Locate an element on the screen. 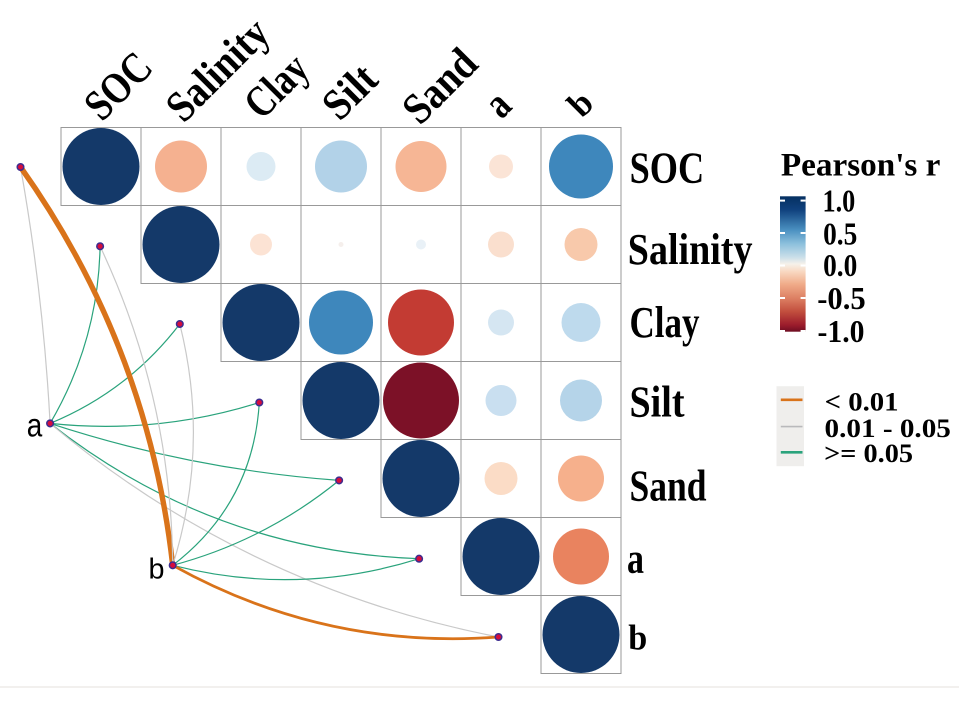  svg-text: SOC is located at coordinates (667, 168).